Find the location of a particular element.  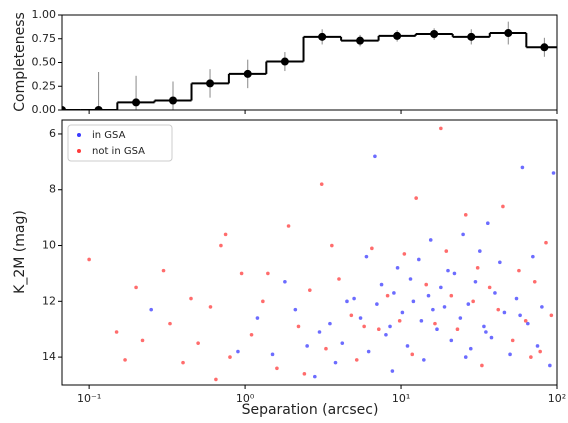

legend-box is located at coordinates (120, 143).